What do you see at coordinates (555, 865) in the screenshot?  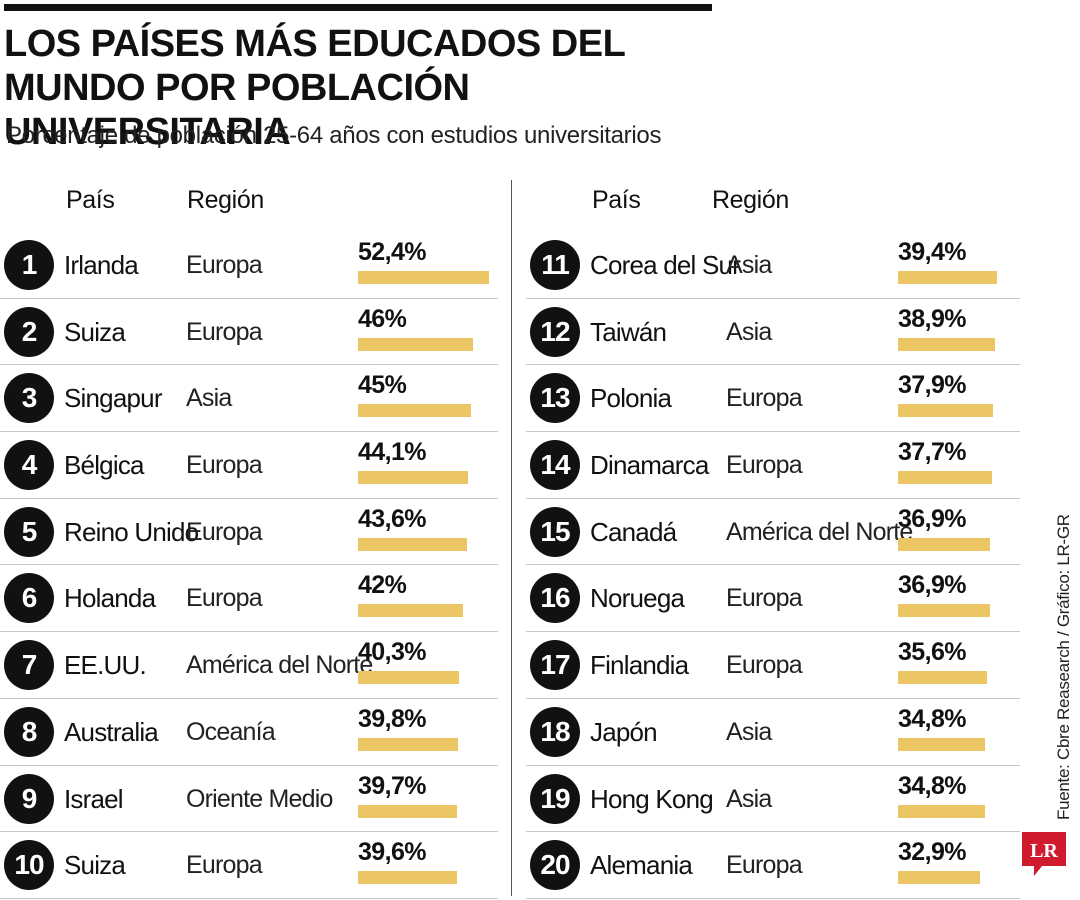 I see `rank-badge: 20` at bounding box center [555, 865].